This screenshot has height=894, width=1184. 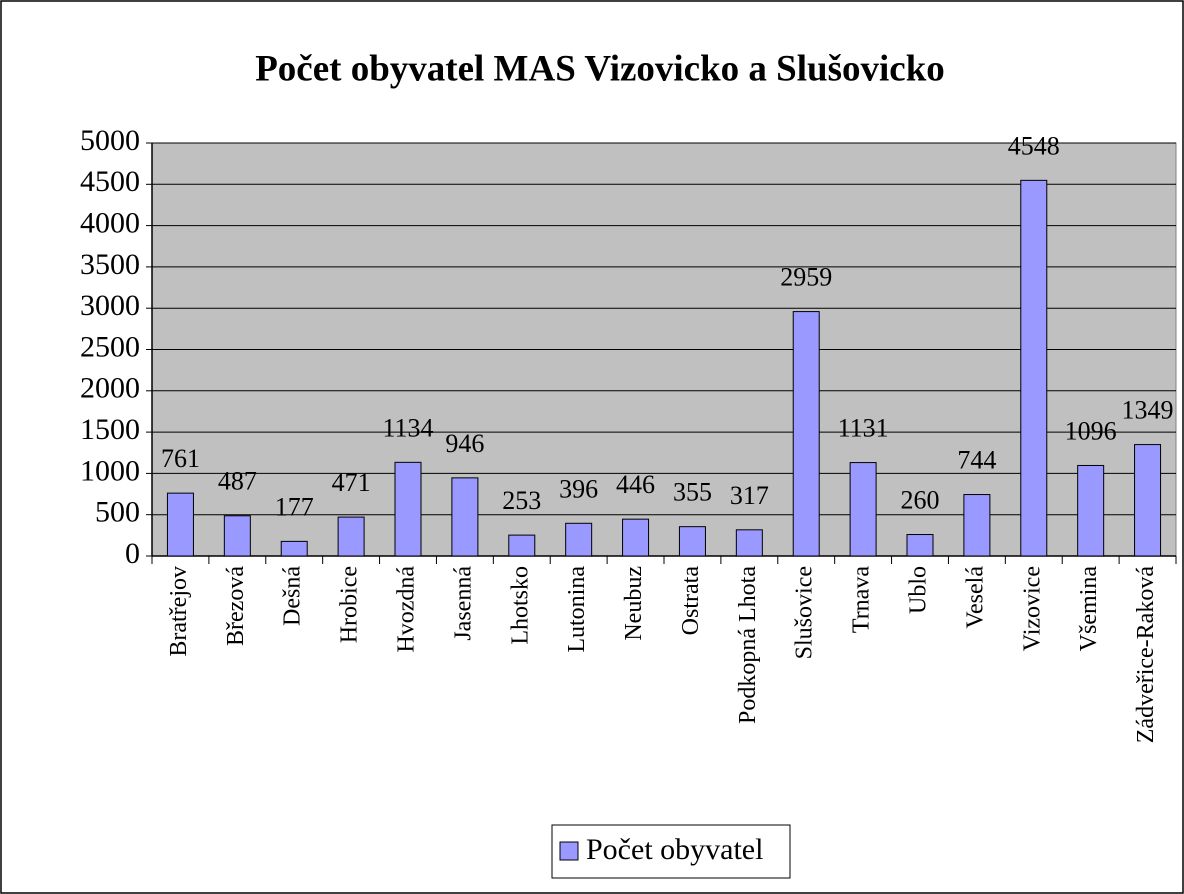 What do you see at coordinates (1032, 608) in the screenshot?
I see `x-tick-label: Vizovice` at bounding box center [1032, 608].